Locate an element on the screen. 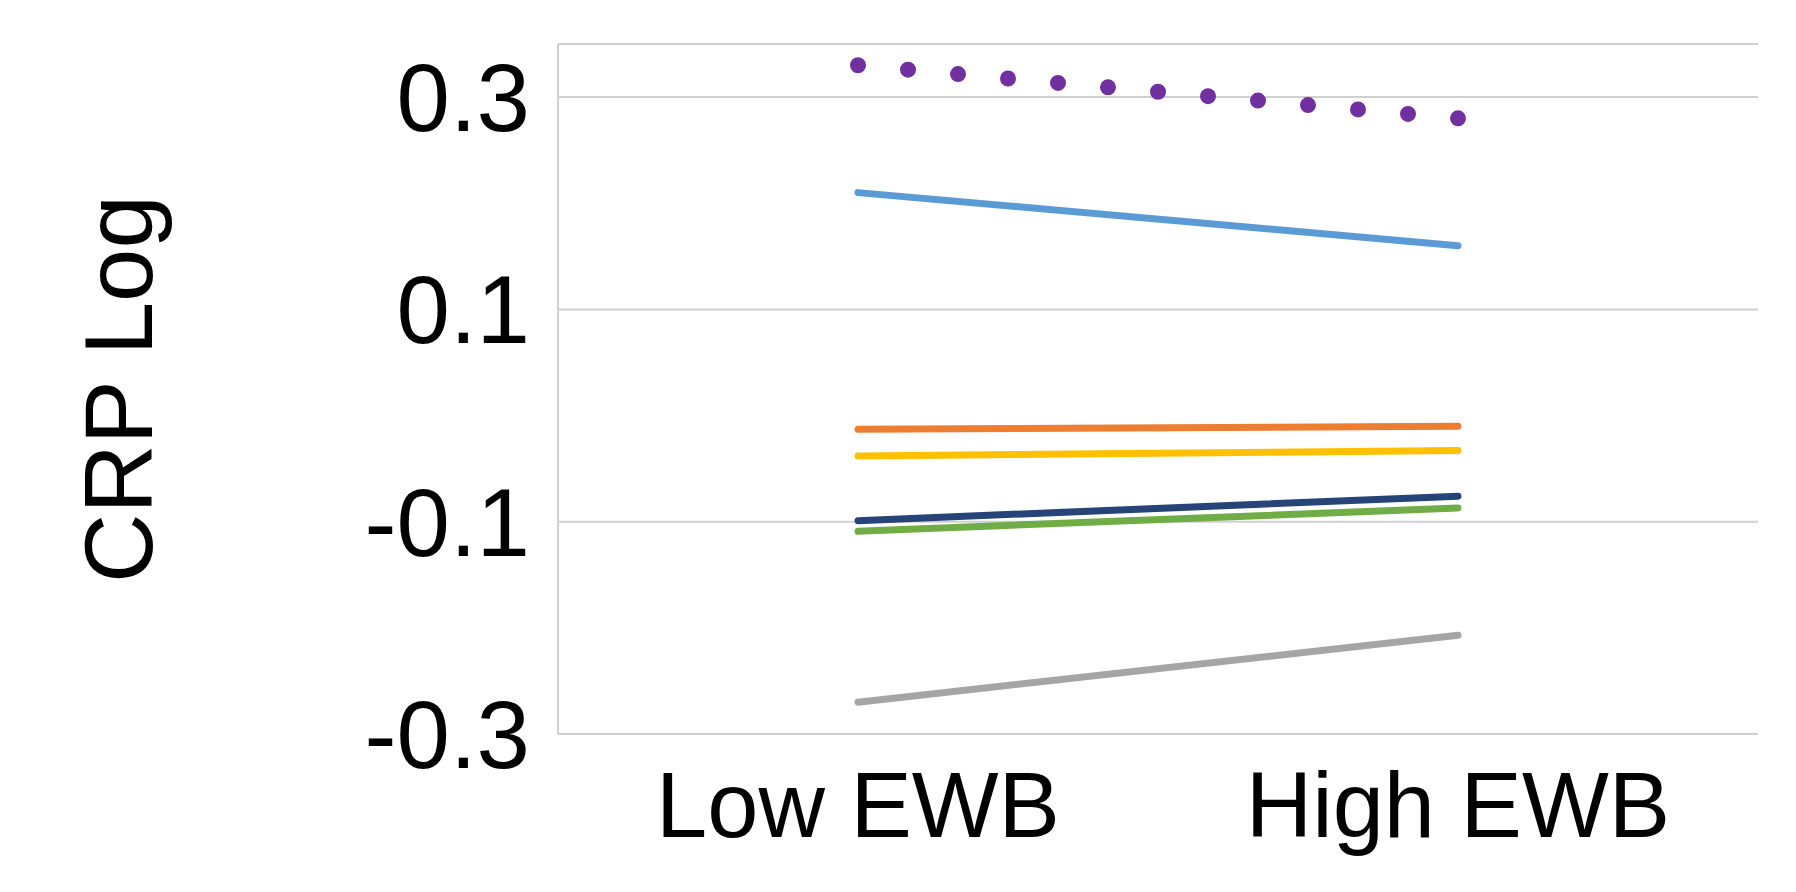  x-tick-label: High EWB is located at coordinates (1458, 805).